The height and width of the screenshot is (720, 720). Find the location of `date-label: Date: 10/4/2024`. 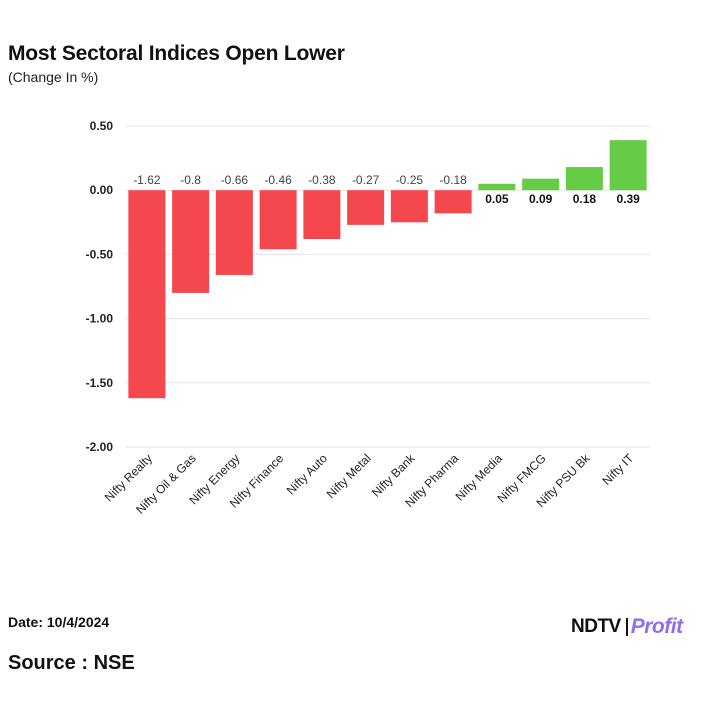

date-label: Date: 10/4/2024 is located at coordinates (59, 622).